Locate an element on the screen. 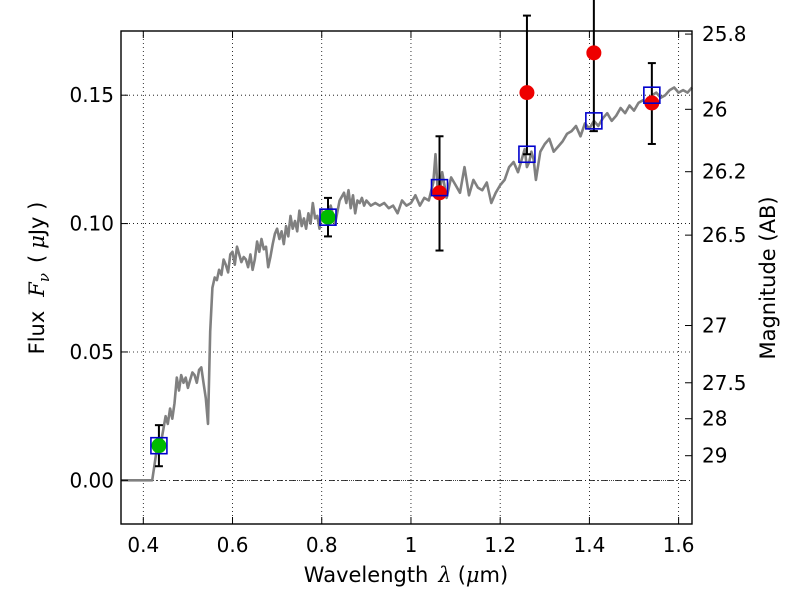 The image size is (800, 600). x-tick-label: 1.2 is located at coordinates (500, 545).